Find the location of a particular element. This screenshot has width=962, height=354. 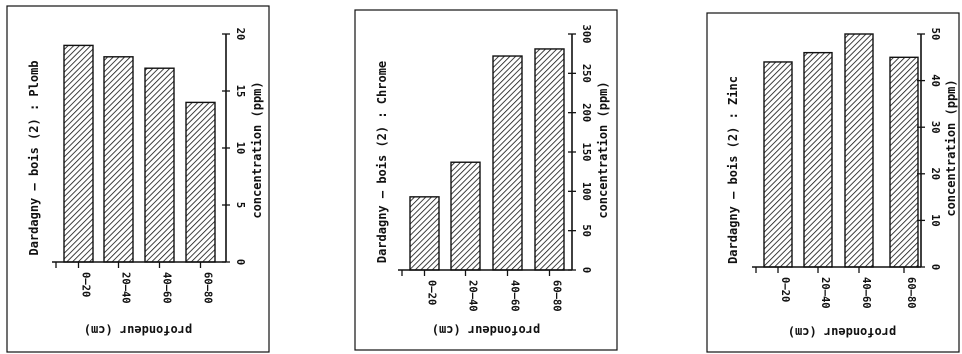

y-axis: 0 50 100 150 200 250 300 is located at coordinates (580, 149).